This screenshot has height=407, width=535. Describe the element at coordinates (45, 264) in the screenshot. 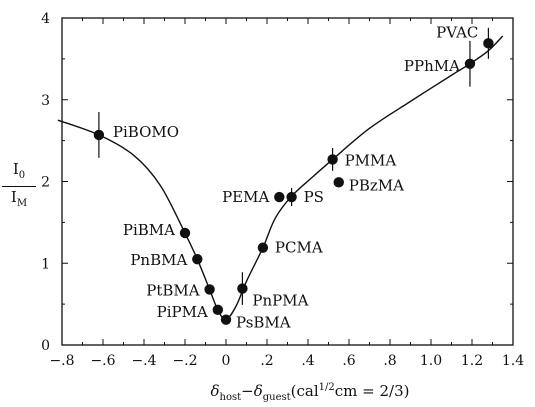

I see `y-tick-label: 1` at that location.